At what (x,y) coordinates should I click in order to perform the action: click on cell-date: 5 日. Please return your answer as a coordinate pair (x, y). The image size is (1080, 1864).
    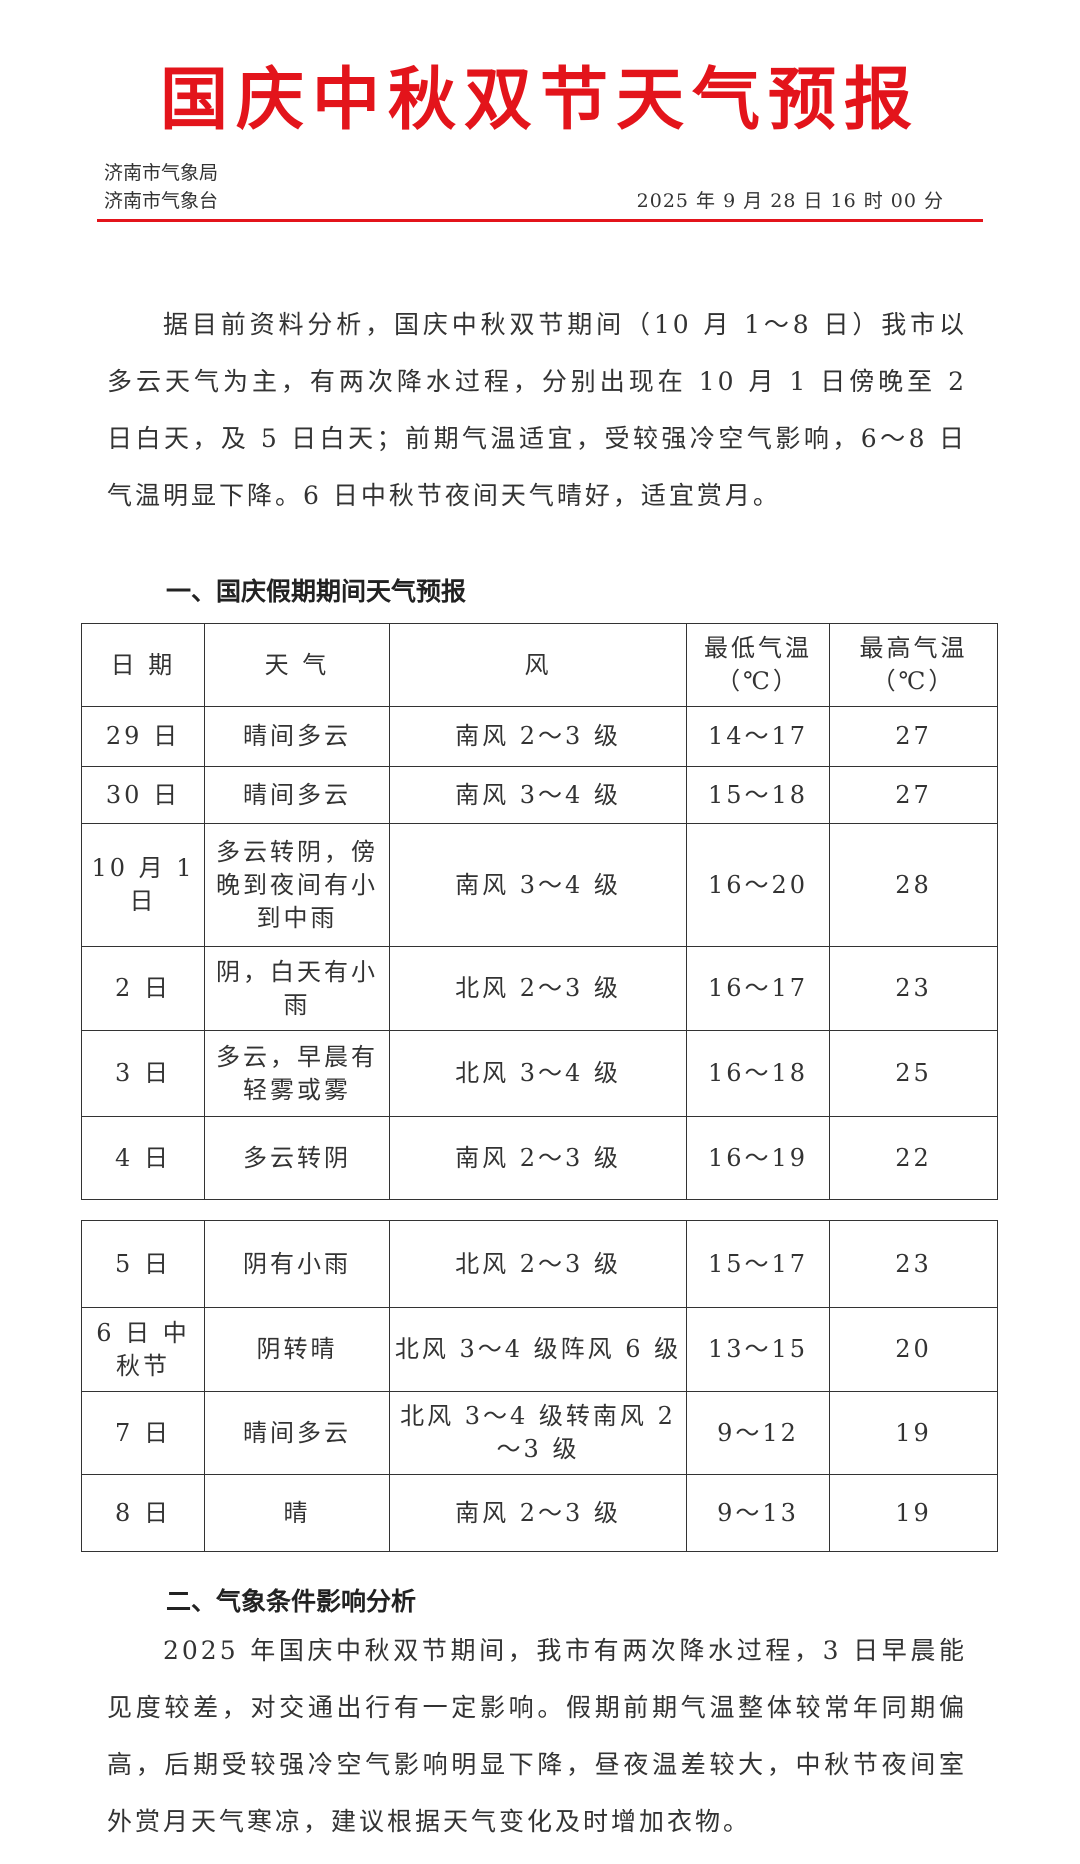
    Looking at the image, I should click on (143, 1264).